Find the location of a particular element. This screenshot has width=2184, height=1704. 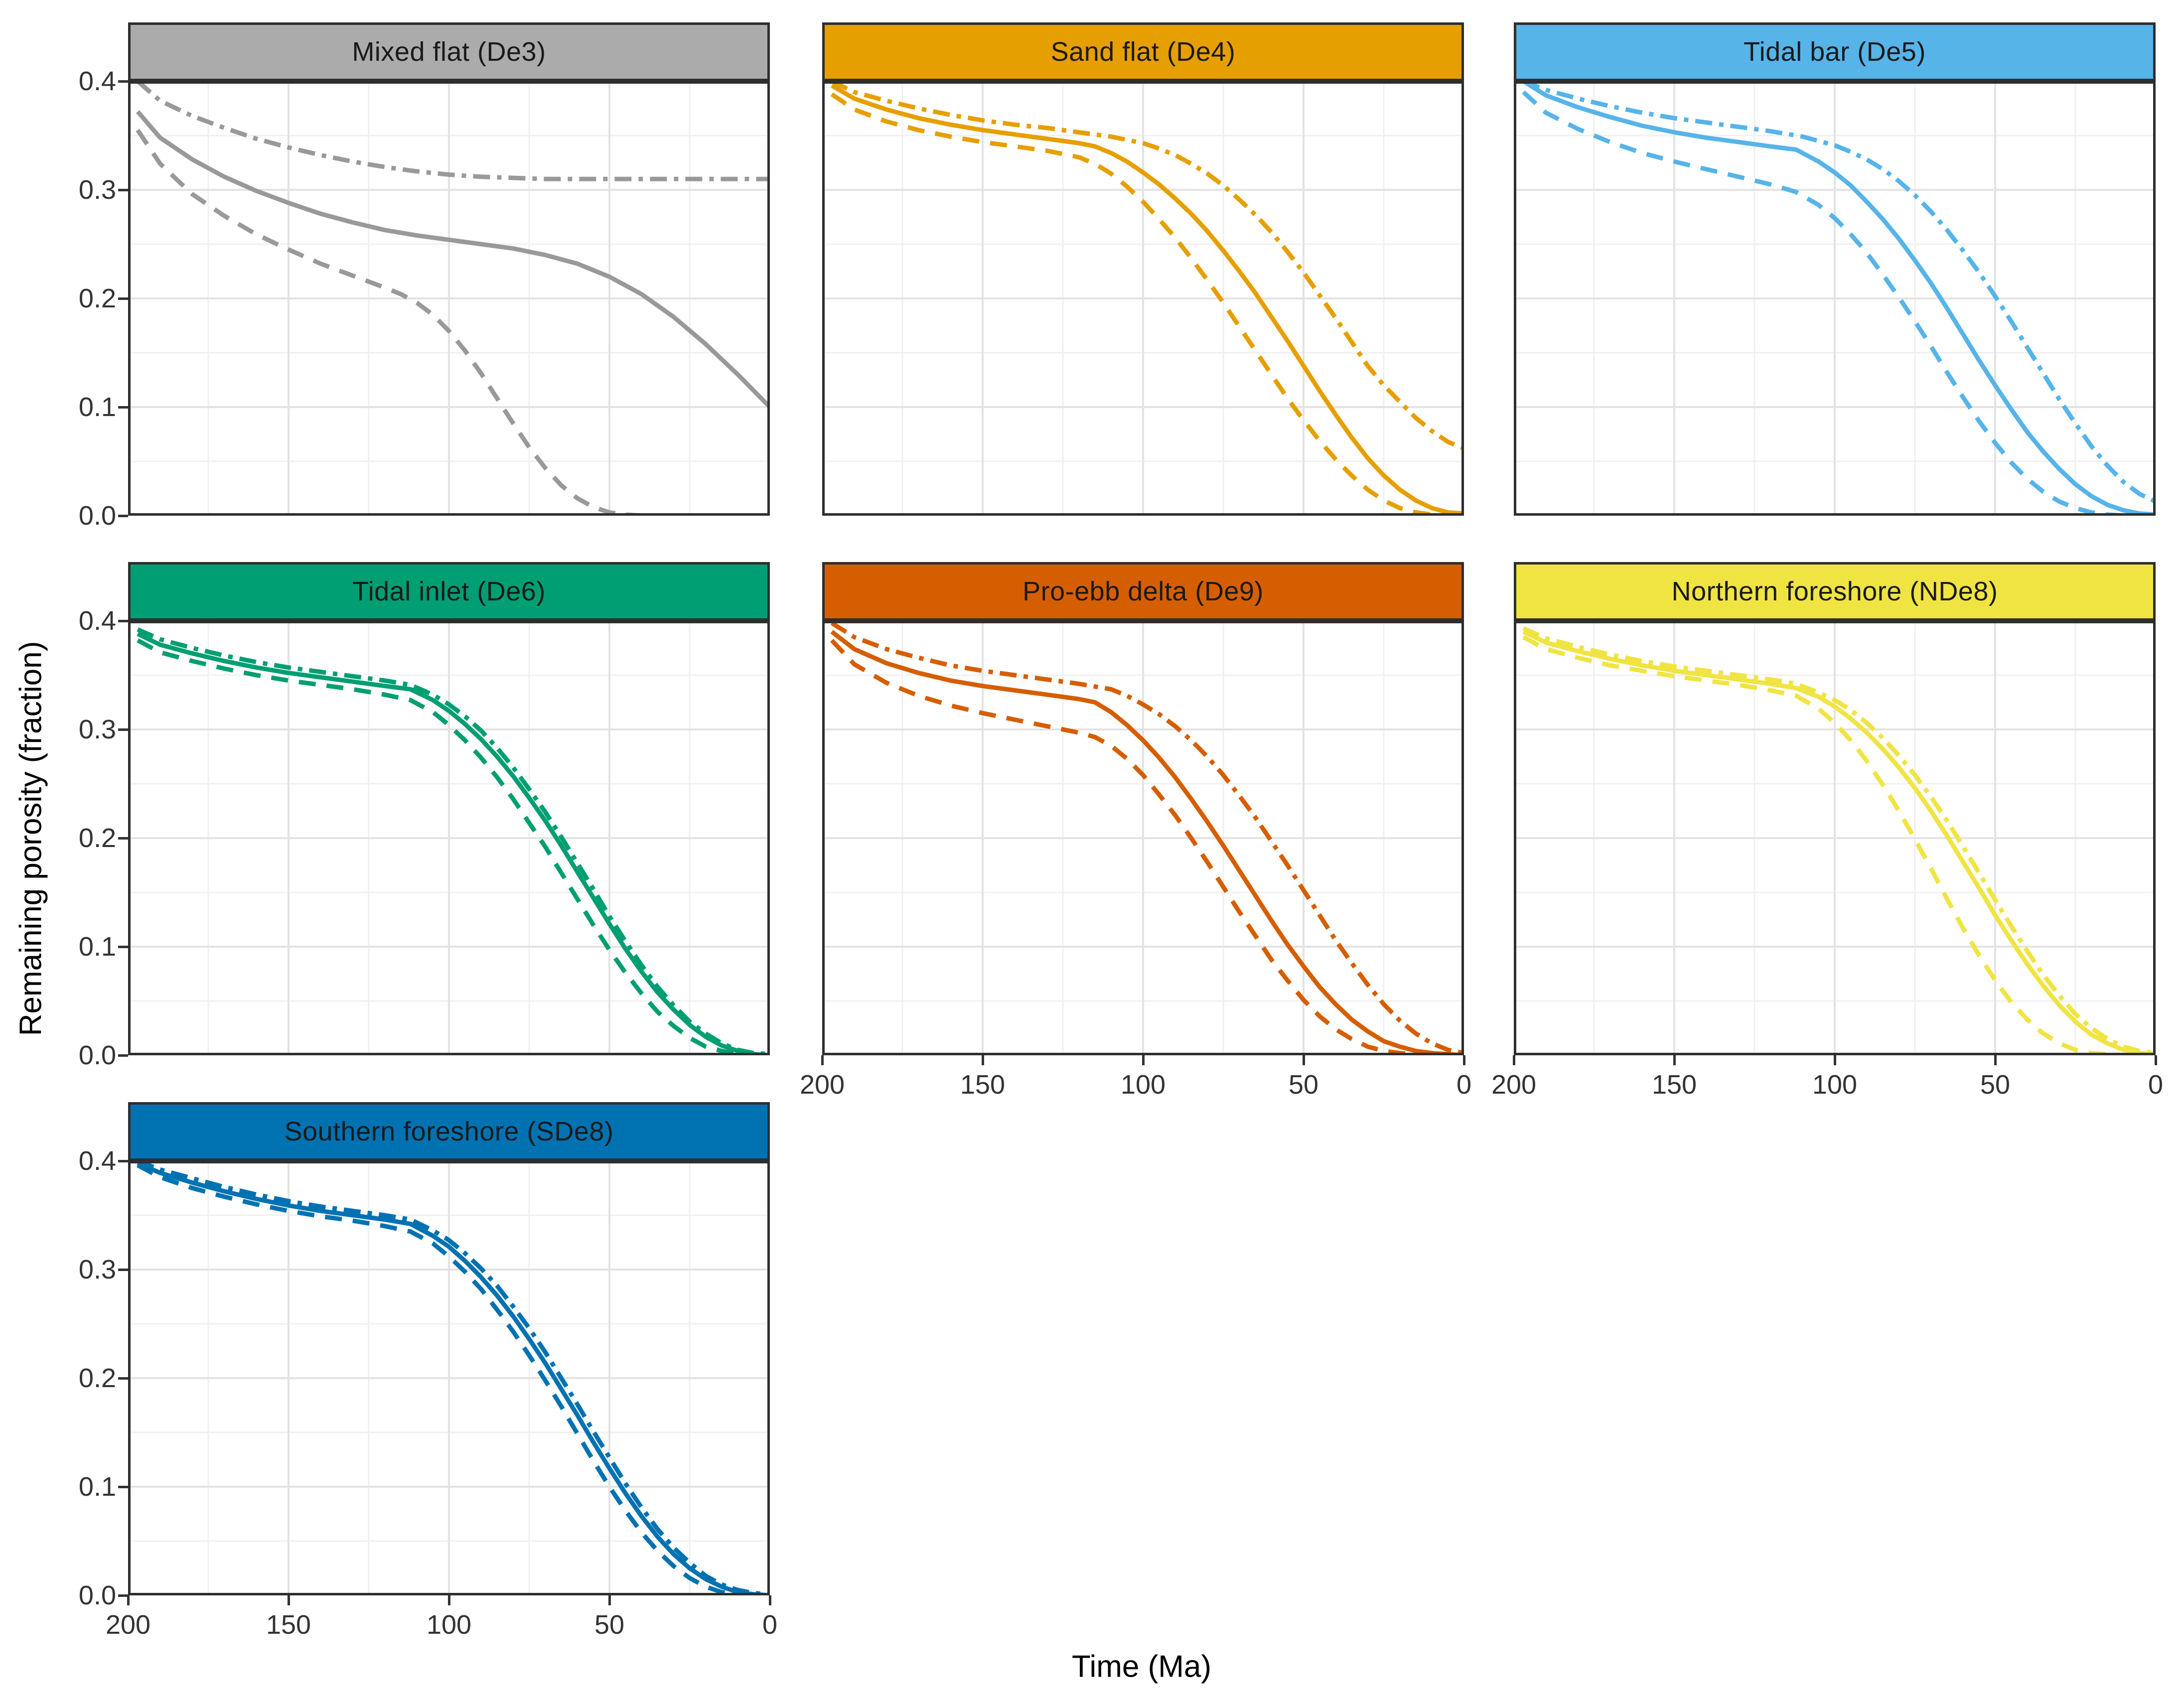

series-solid-line-sde8 is located at coordinates (454, 1378).